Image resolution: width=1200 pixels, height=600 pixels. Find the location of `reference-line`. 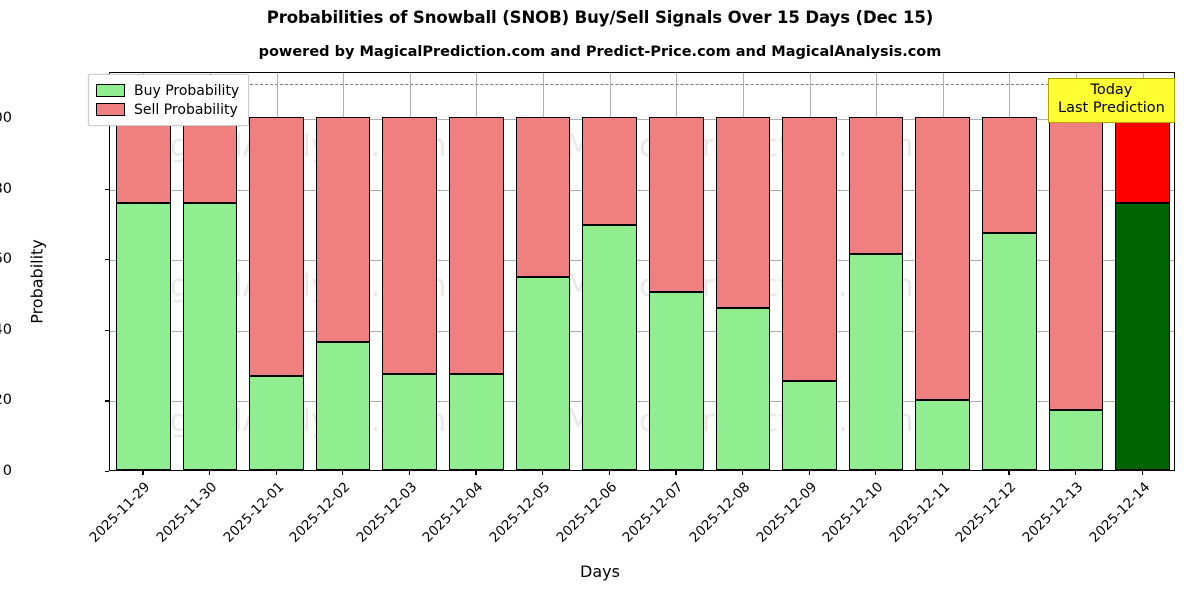

reference-line is located at coordinates (642, 84).